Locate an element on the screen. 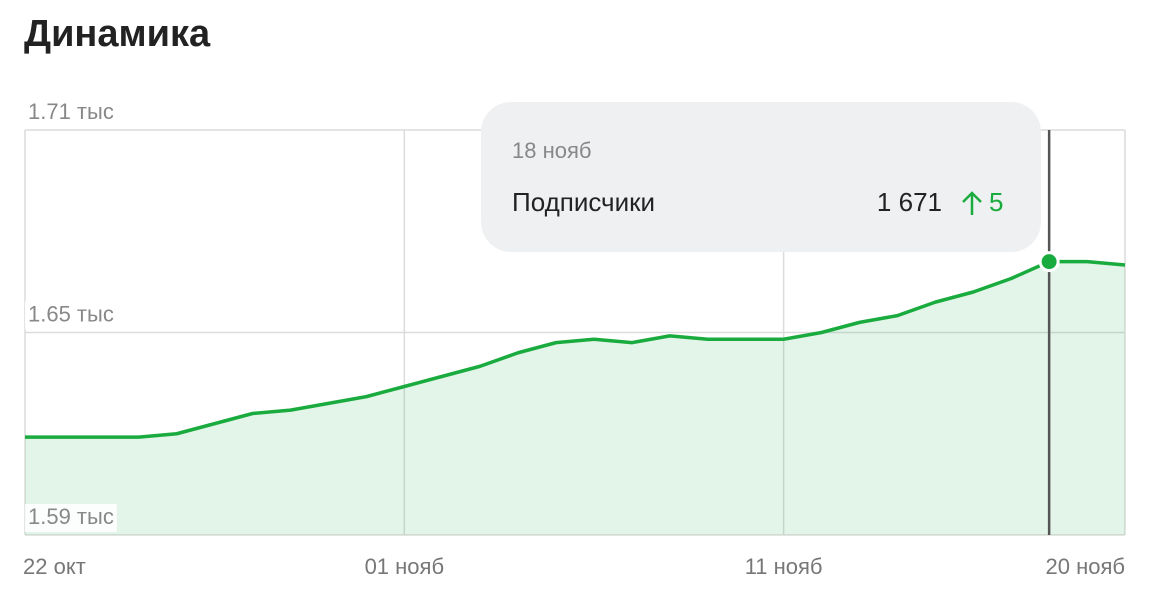 The height and width of the screenshot is (606, 1150). tooltip-value: 1 671 is located at coordinates (909, 202).